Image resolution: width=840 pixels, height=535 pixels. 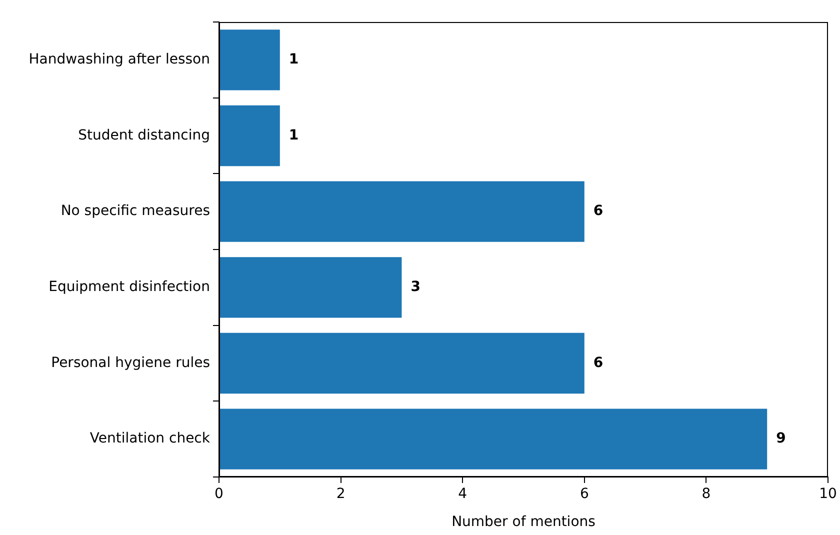 What do you see at coordinates (130, 362) in the screenshot?
I see `y-tick-label: Personal hygiene rules` at bounding box center [130, 362].